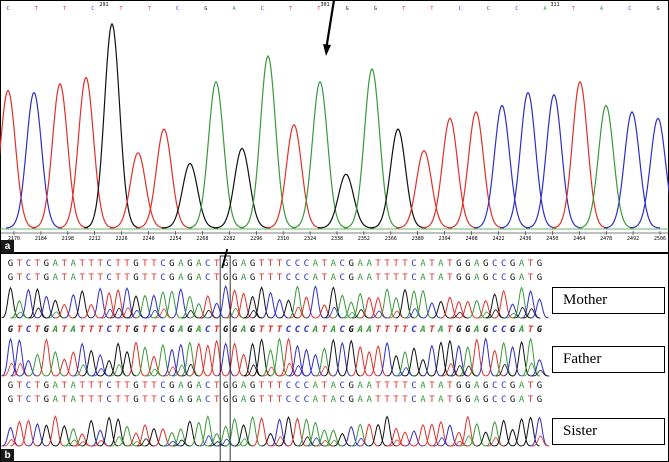 Image resolution: width=669 pixels, height=462 pixels. I want to click on mother-seq-2: G, so click(485, 278).